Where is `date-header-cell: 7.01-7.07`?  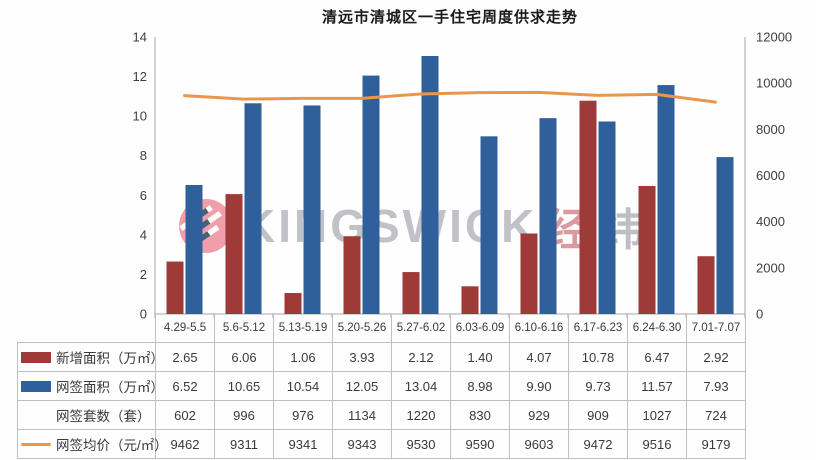 date-header-cell: 7.01-7.07 is located at coordinates (716, 328).